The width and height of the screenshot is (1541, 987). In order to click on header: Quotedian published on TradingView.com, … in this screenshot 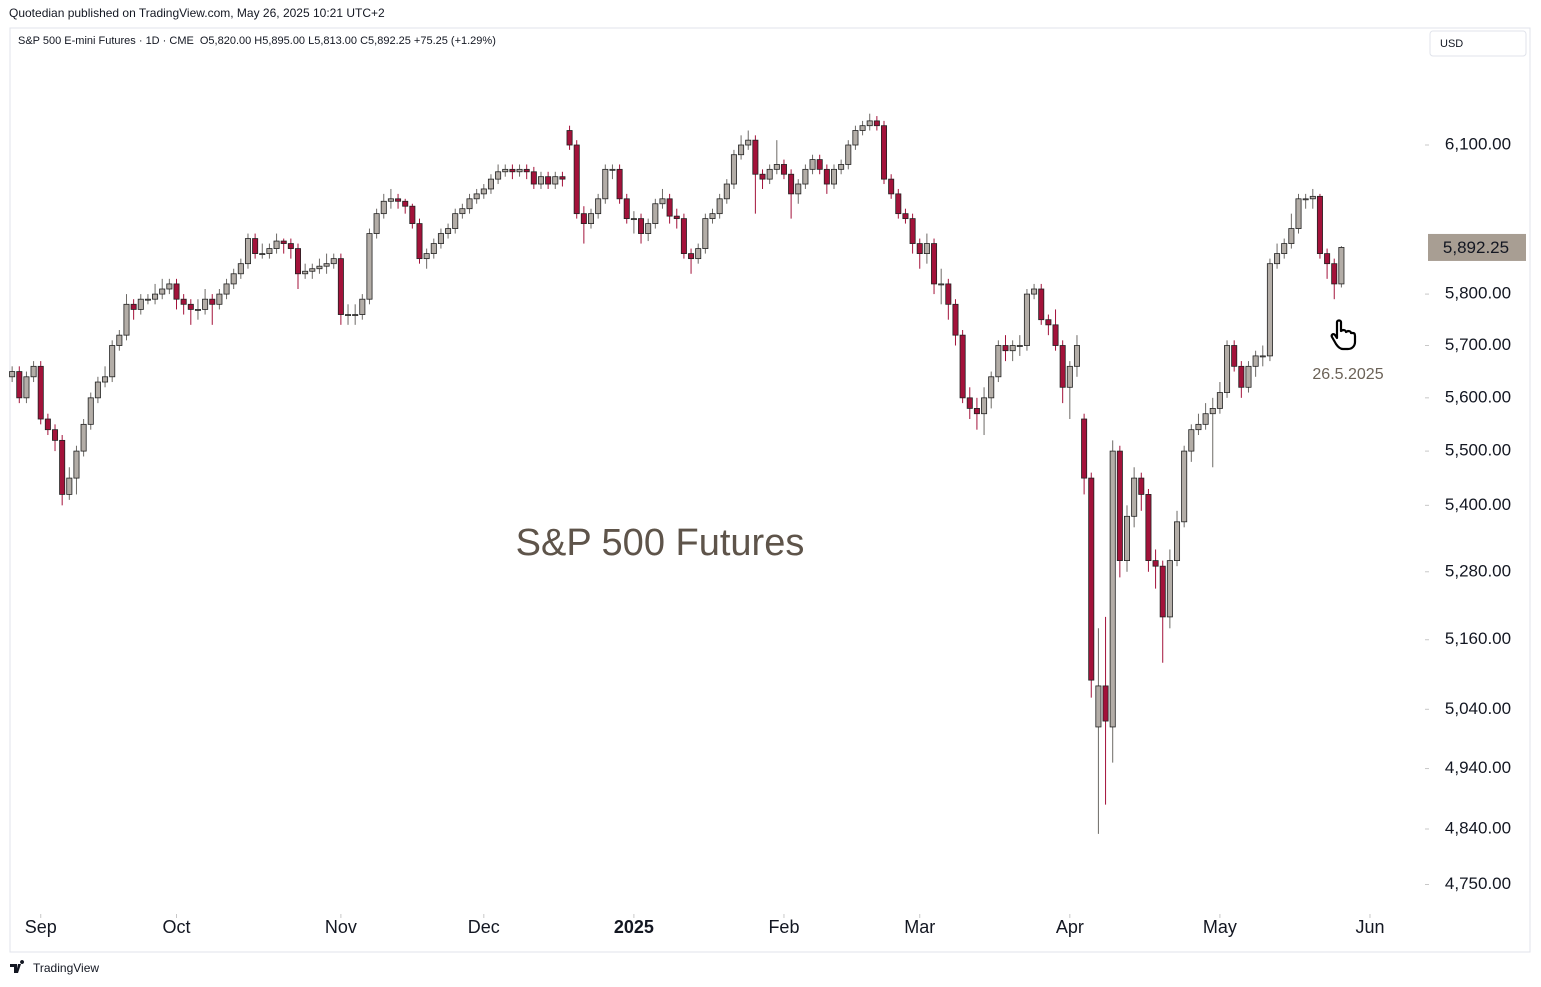, I will do `click(197, 13)`.